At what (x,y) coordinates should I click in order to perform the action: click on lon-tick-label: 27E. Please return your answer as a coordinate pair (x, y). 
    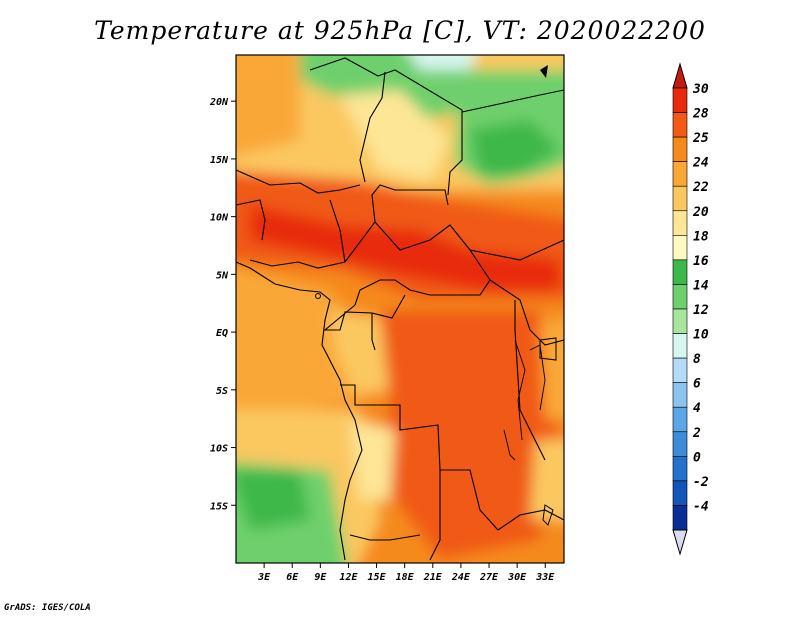
    Looking at the image, I should click on (489, 577).